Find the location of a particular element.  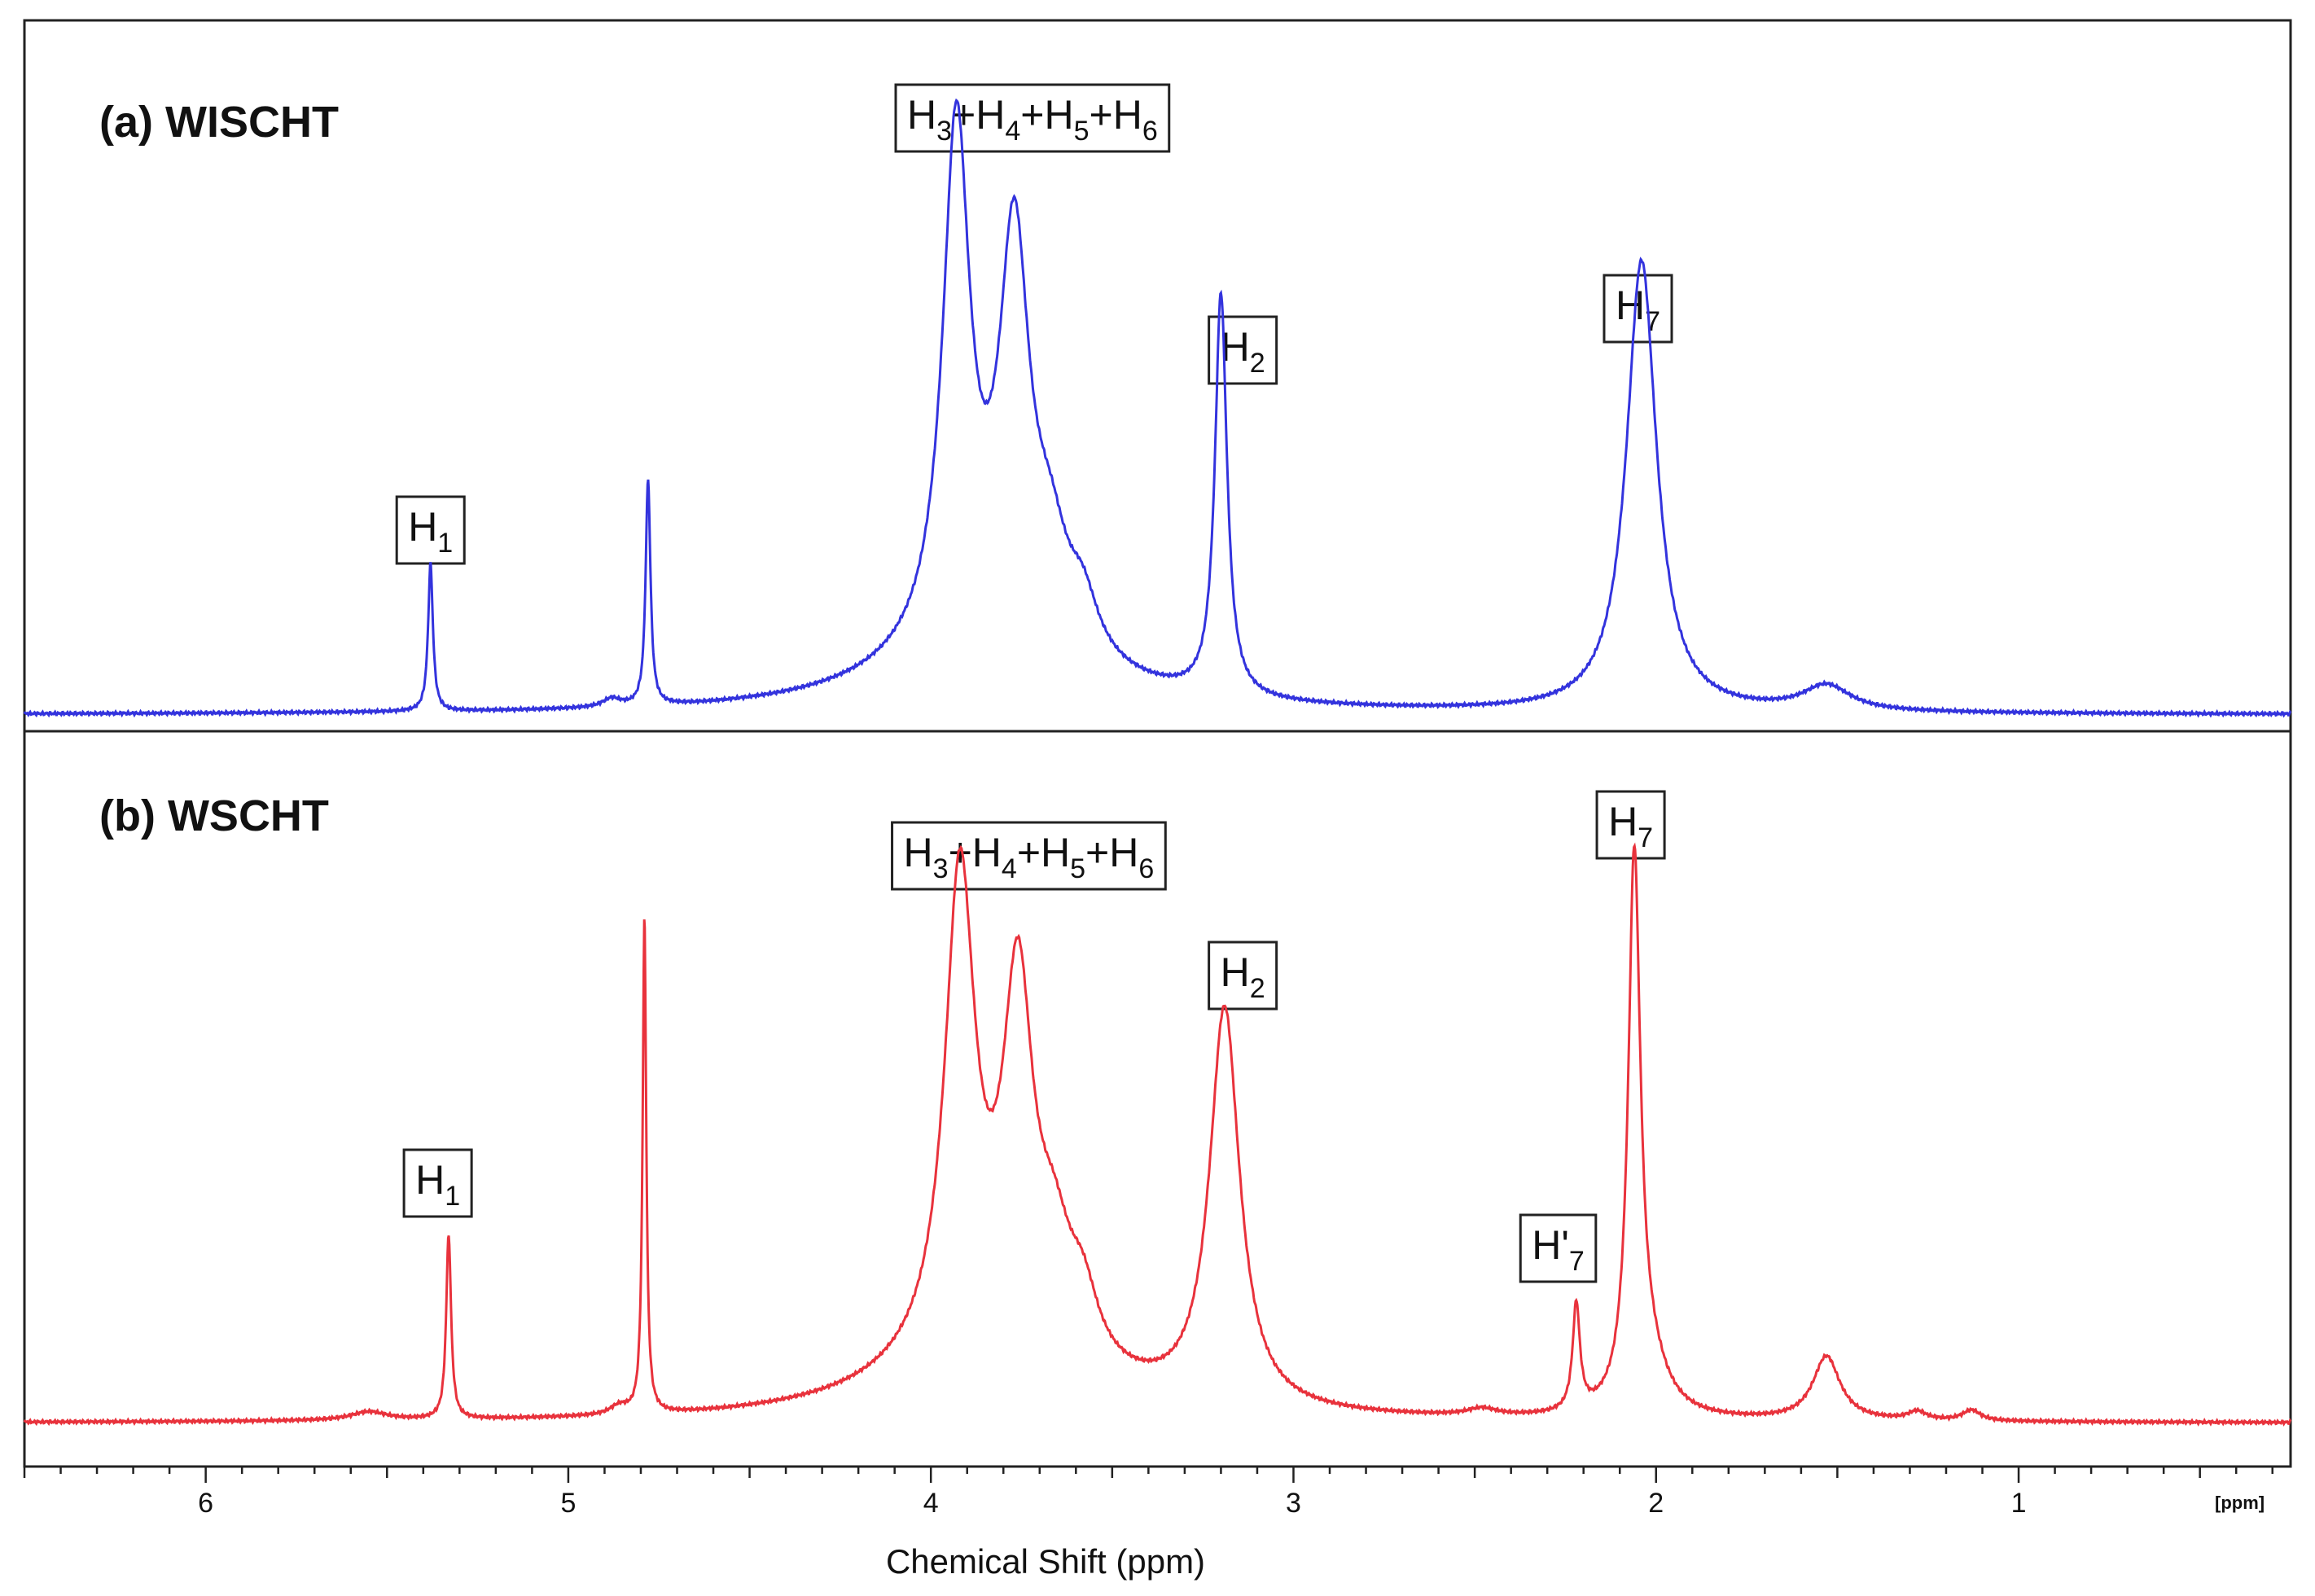

panel-b-title: (b) WSCHT is located at coordinates (214, 815).